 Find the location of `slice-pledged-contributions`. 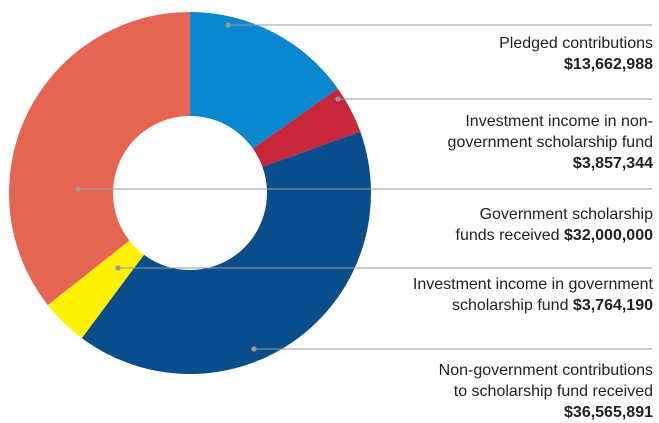

slice-pledged-contributions is located at coordinates (264, 80).